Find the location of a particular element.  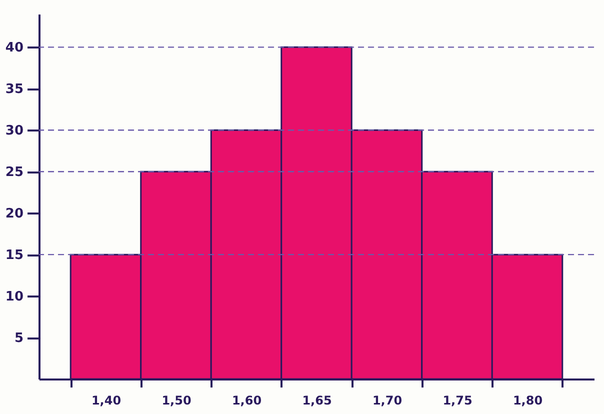

x-tick-label: 1,70 is located at coordinates (387, 401).